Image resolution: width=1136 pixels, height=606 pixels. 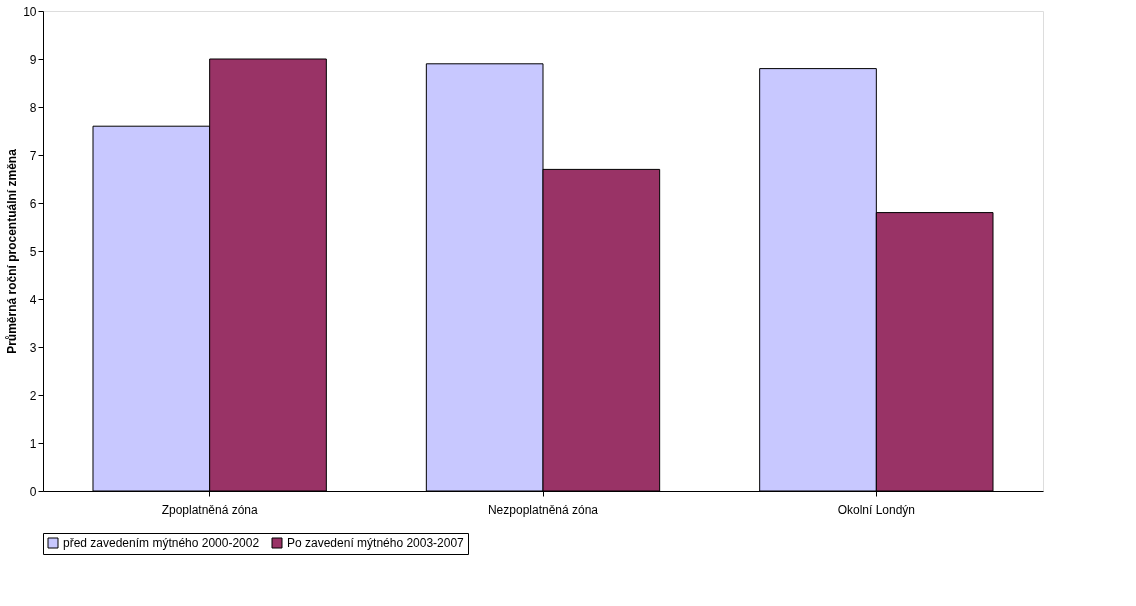 What do you see at coordinates (543, 509) in the screenshot?
I see `x-tick-label: Nezpoplatněná zóna` at bounding box center [543, 509].